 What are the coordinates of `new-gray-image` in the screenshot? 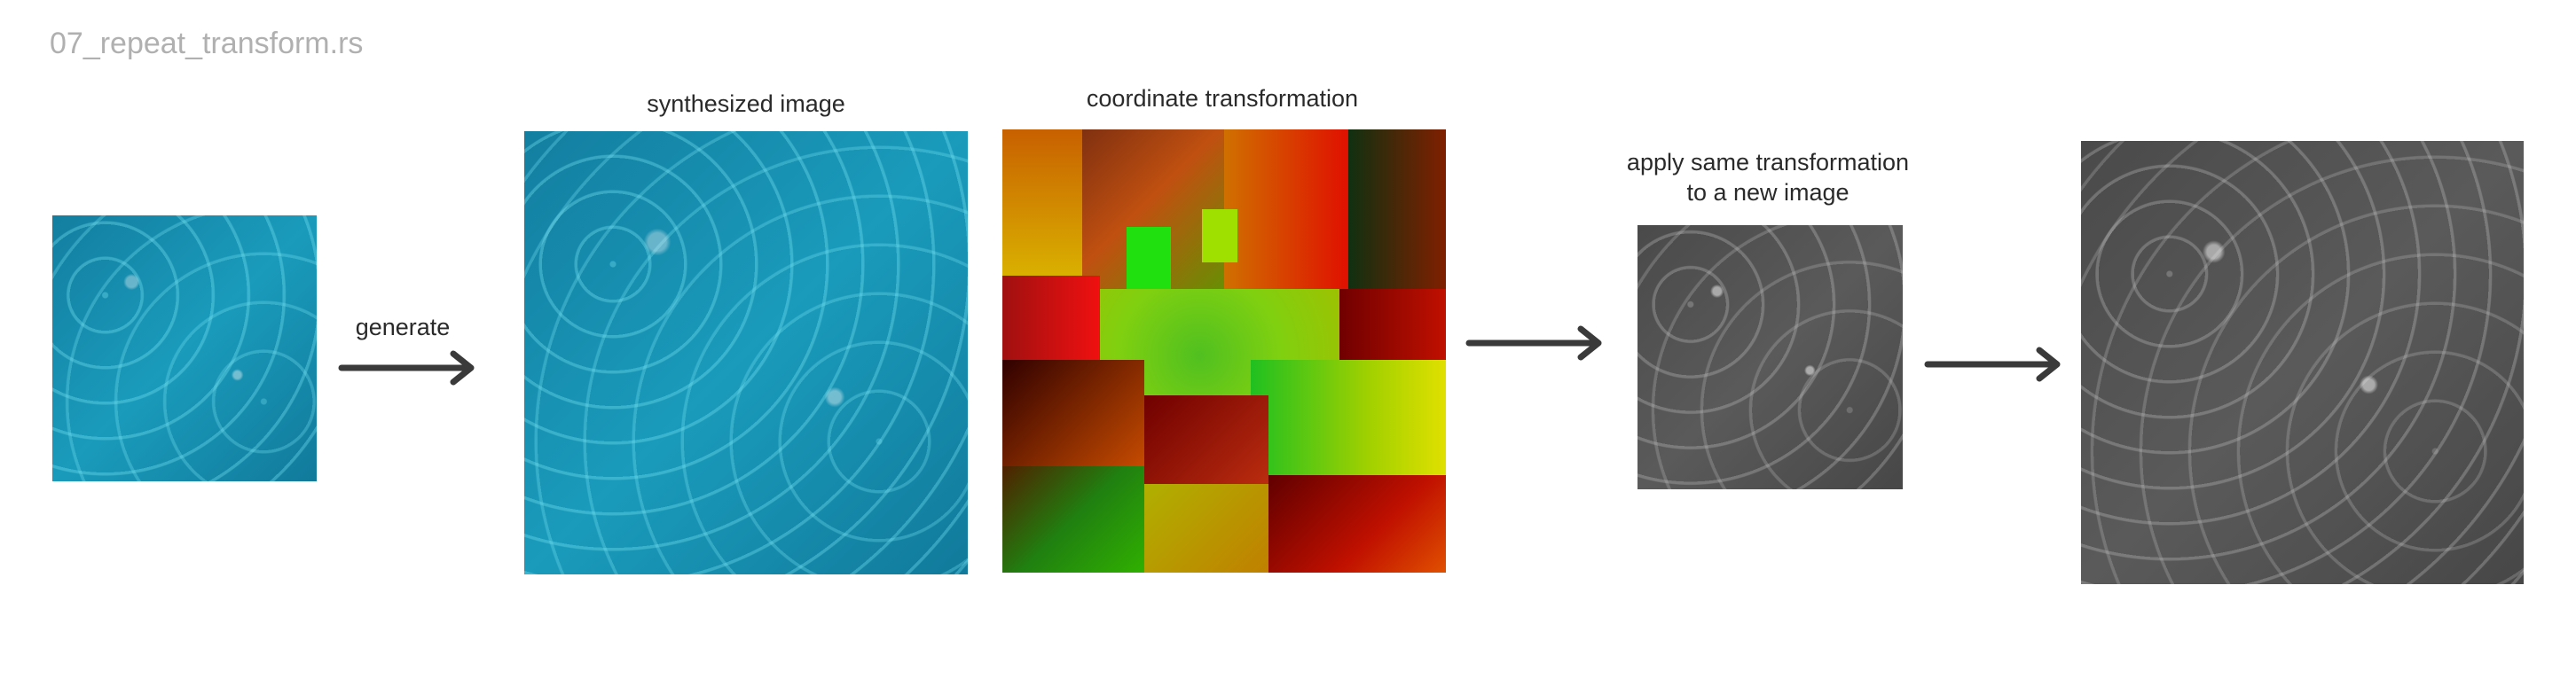 It's located at (1770, 357).